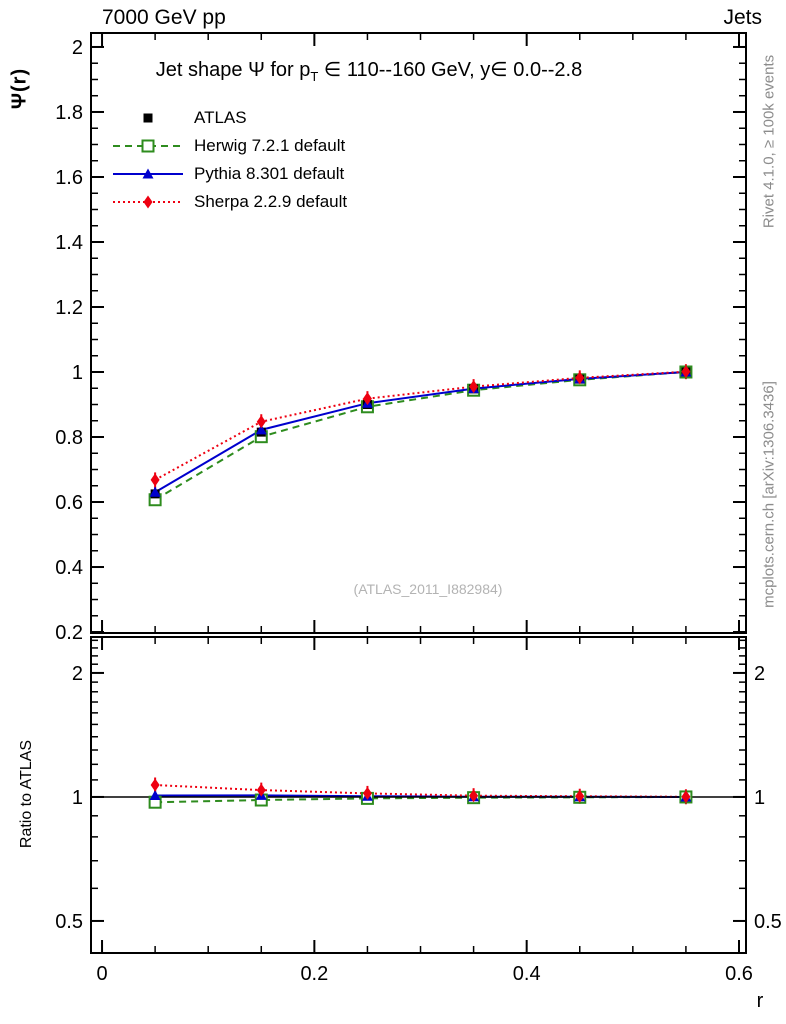 This screenshot has height=1024, width=786. Describe the element at coordinates (742, 17) in the screenshot. I see `process-label: Jets` at that location.